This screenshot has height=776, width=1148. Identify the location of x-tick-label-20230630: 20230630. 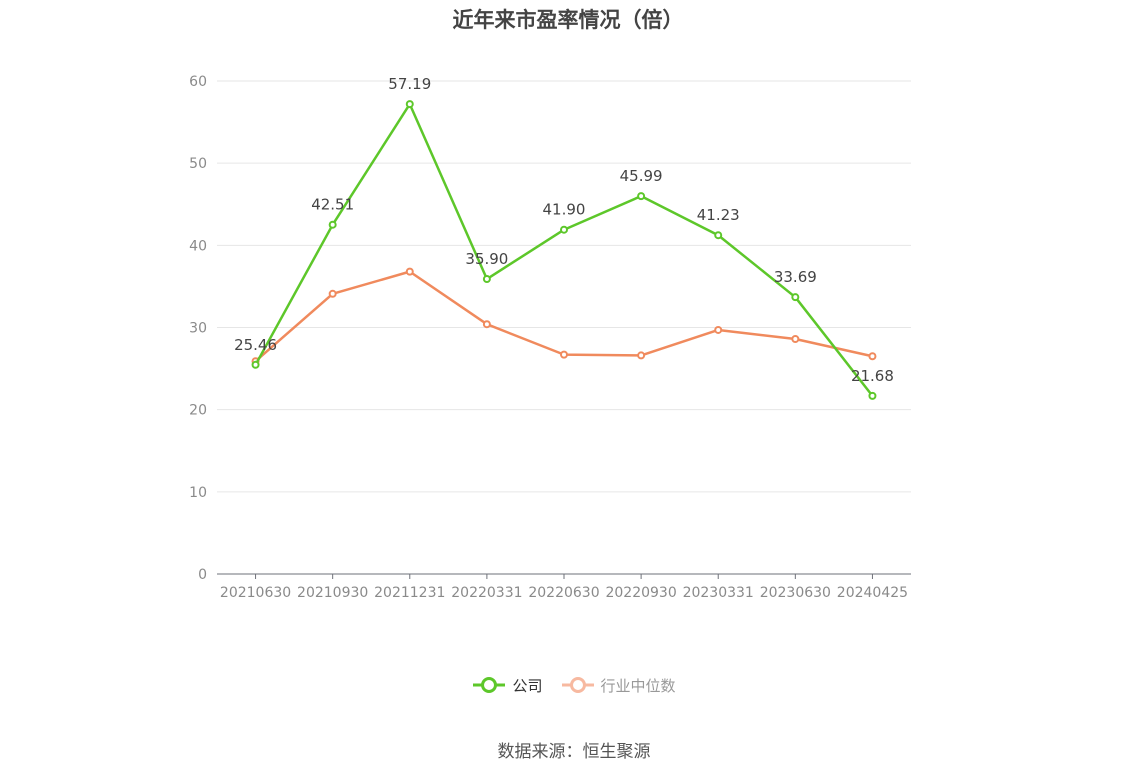
(795, 593).